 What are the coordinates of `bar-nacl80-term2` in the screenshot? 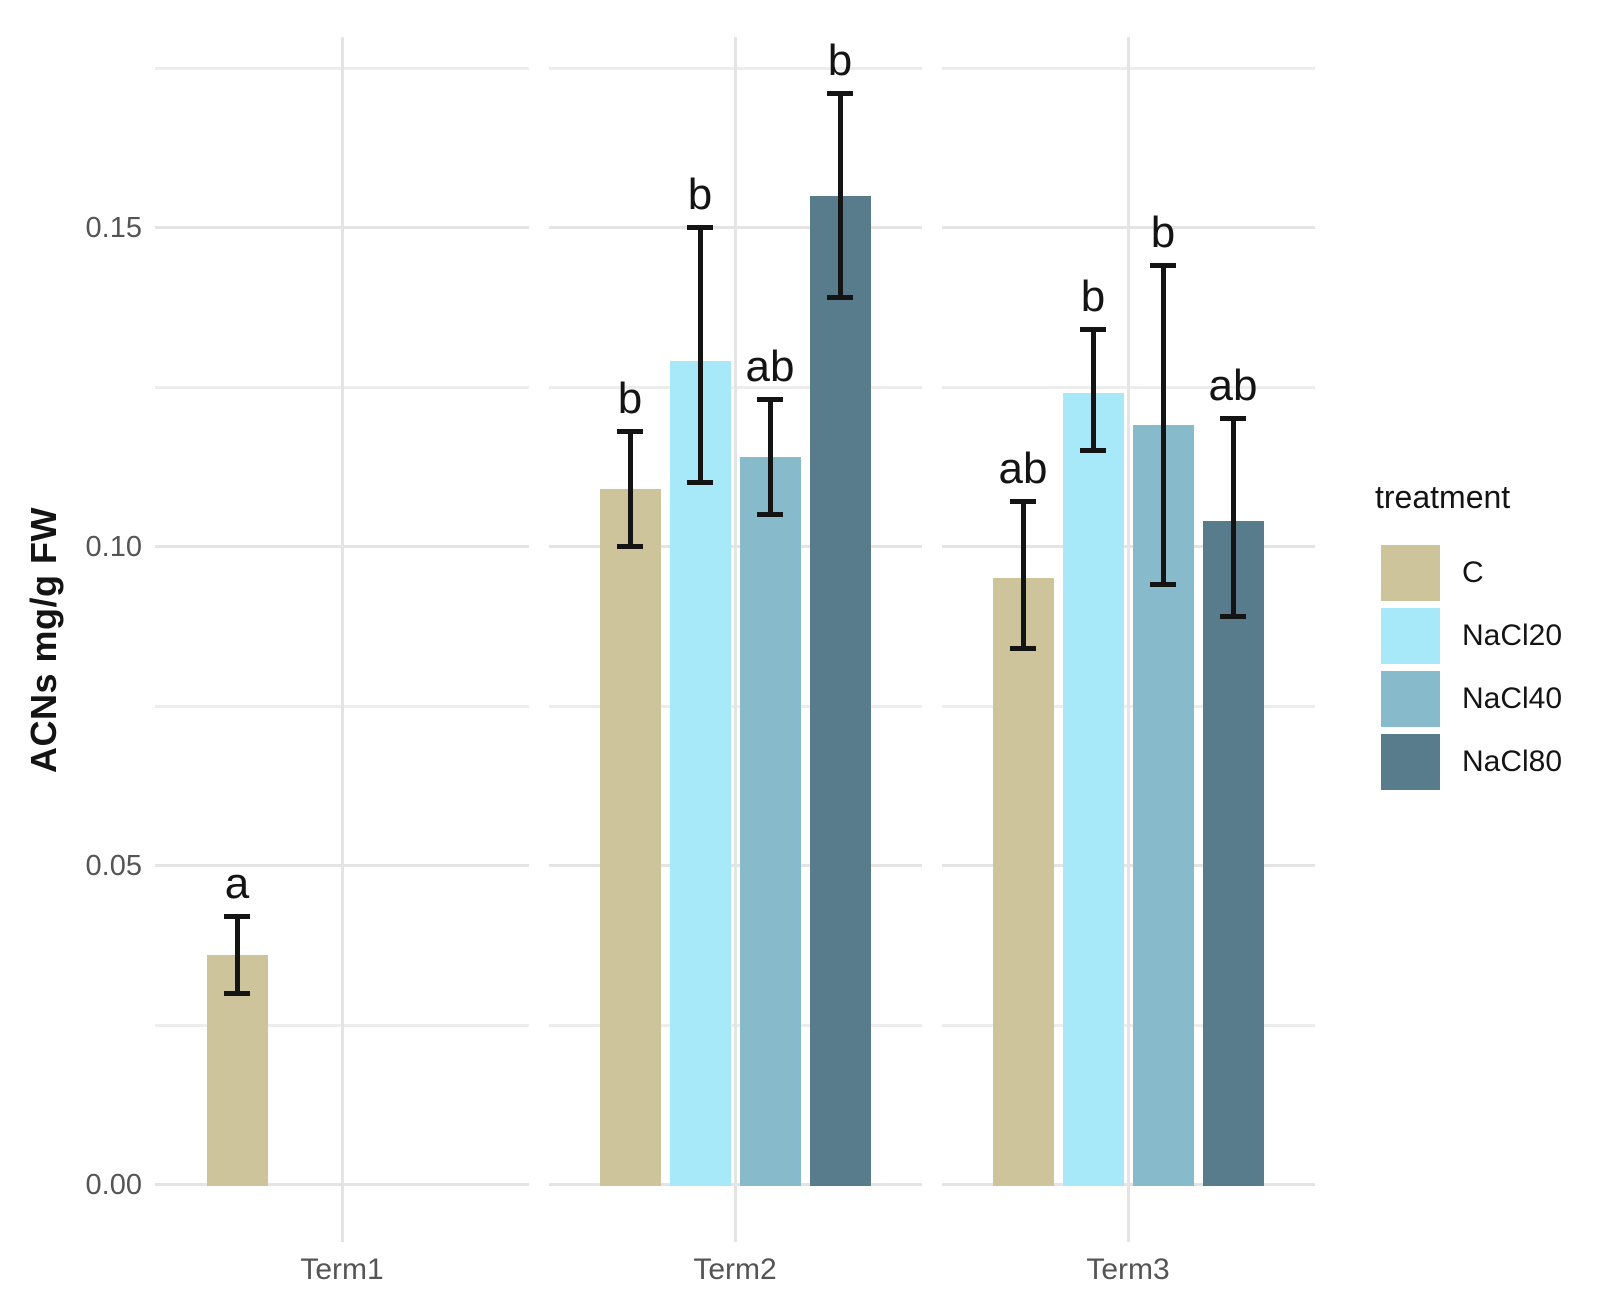 It's located at (840, 690).